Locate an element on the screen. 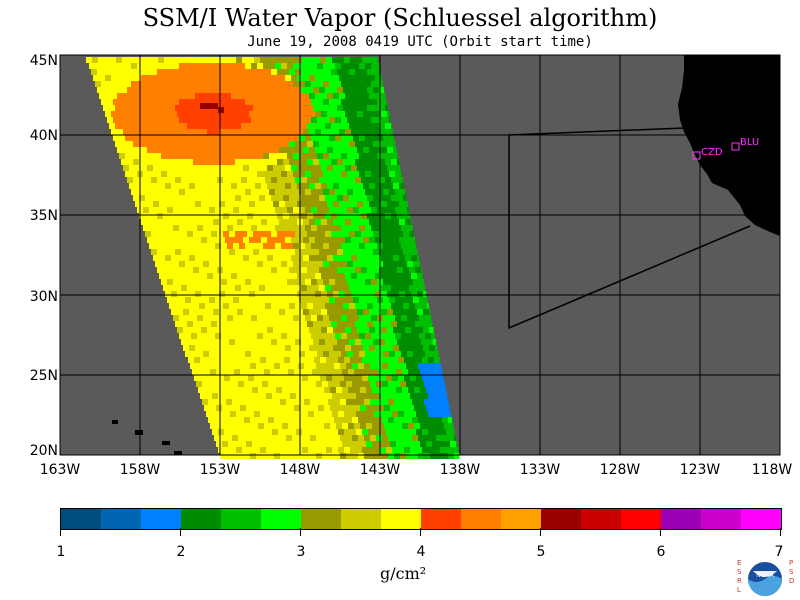 The height and width of the screenshot is (600, 800). scale-label-7: 7 is located at coordinates (779, 552).